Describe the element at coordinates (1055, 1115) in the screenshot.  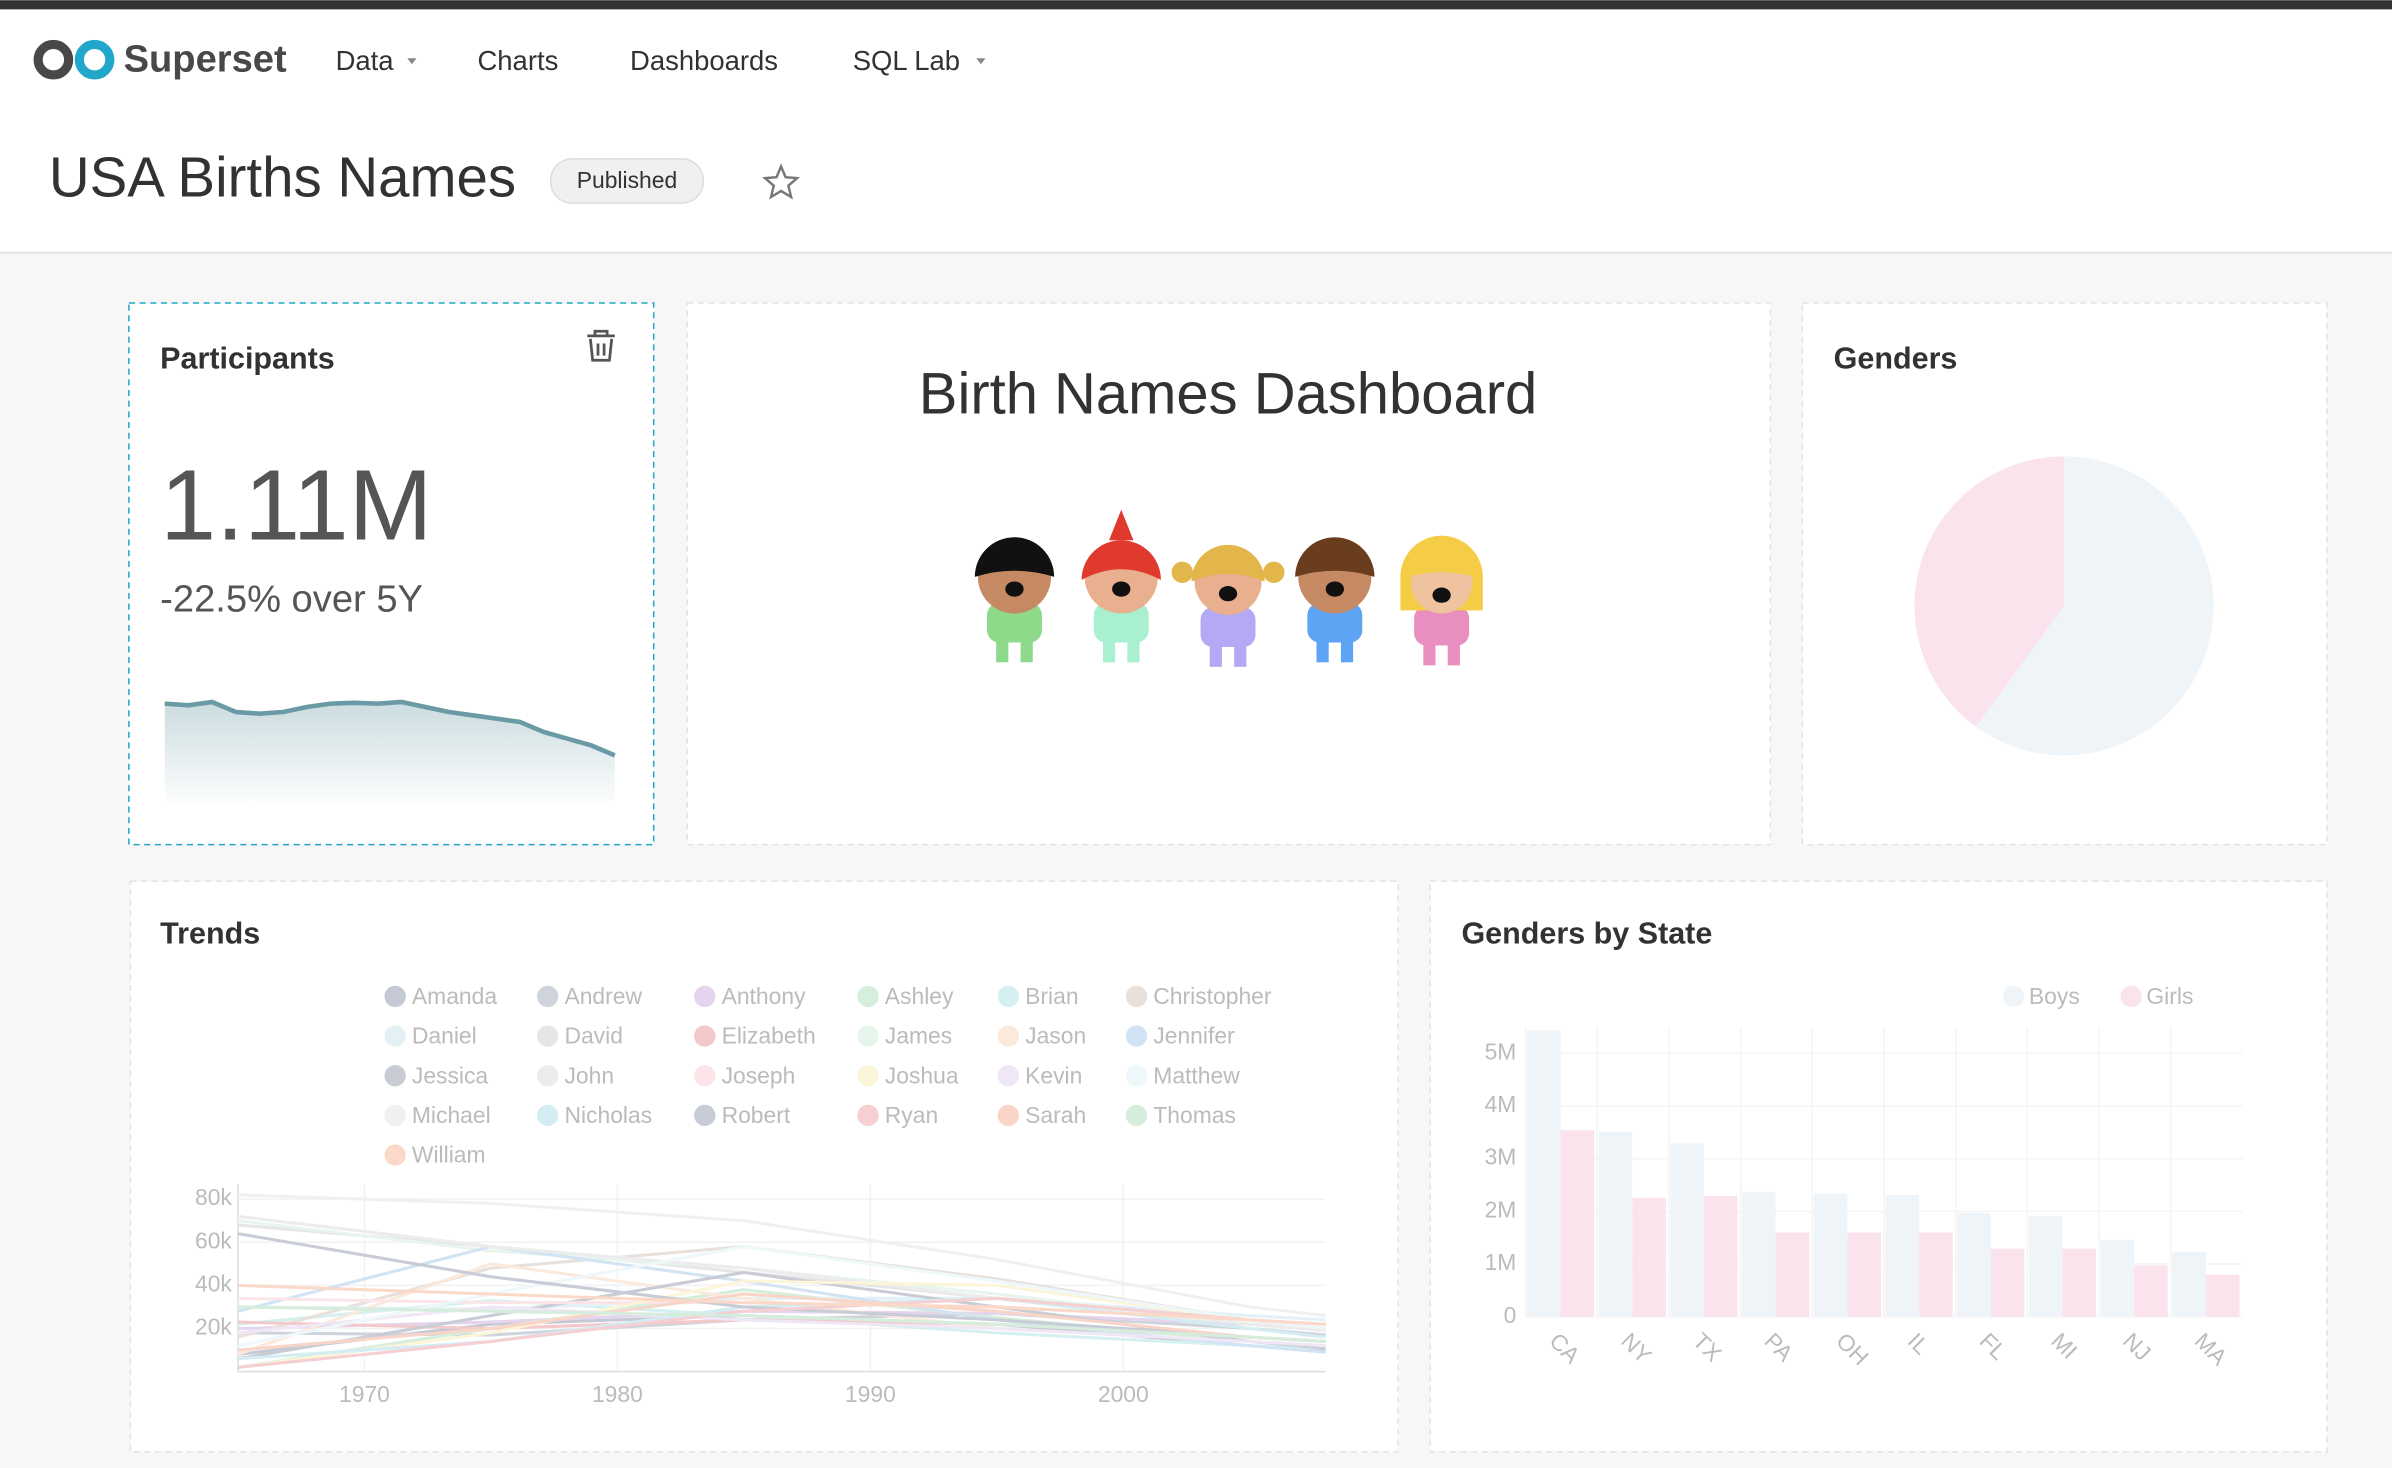
I see `legend-label: Sarah` at that location.